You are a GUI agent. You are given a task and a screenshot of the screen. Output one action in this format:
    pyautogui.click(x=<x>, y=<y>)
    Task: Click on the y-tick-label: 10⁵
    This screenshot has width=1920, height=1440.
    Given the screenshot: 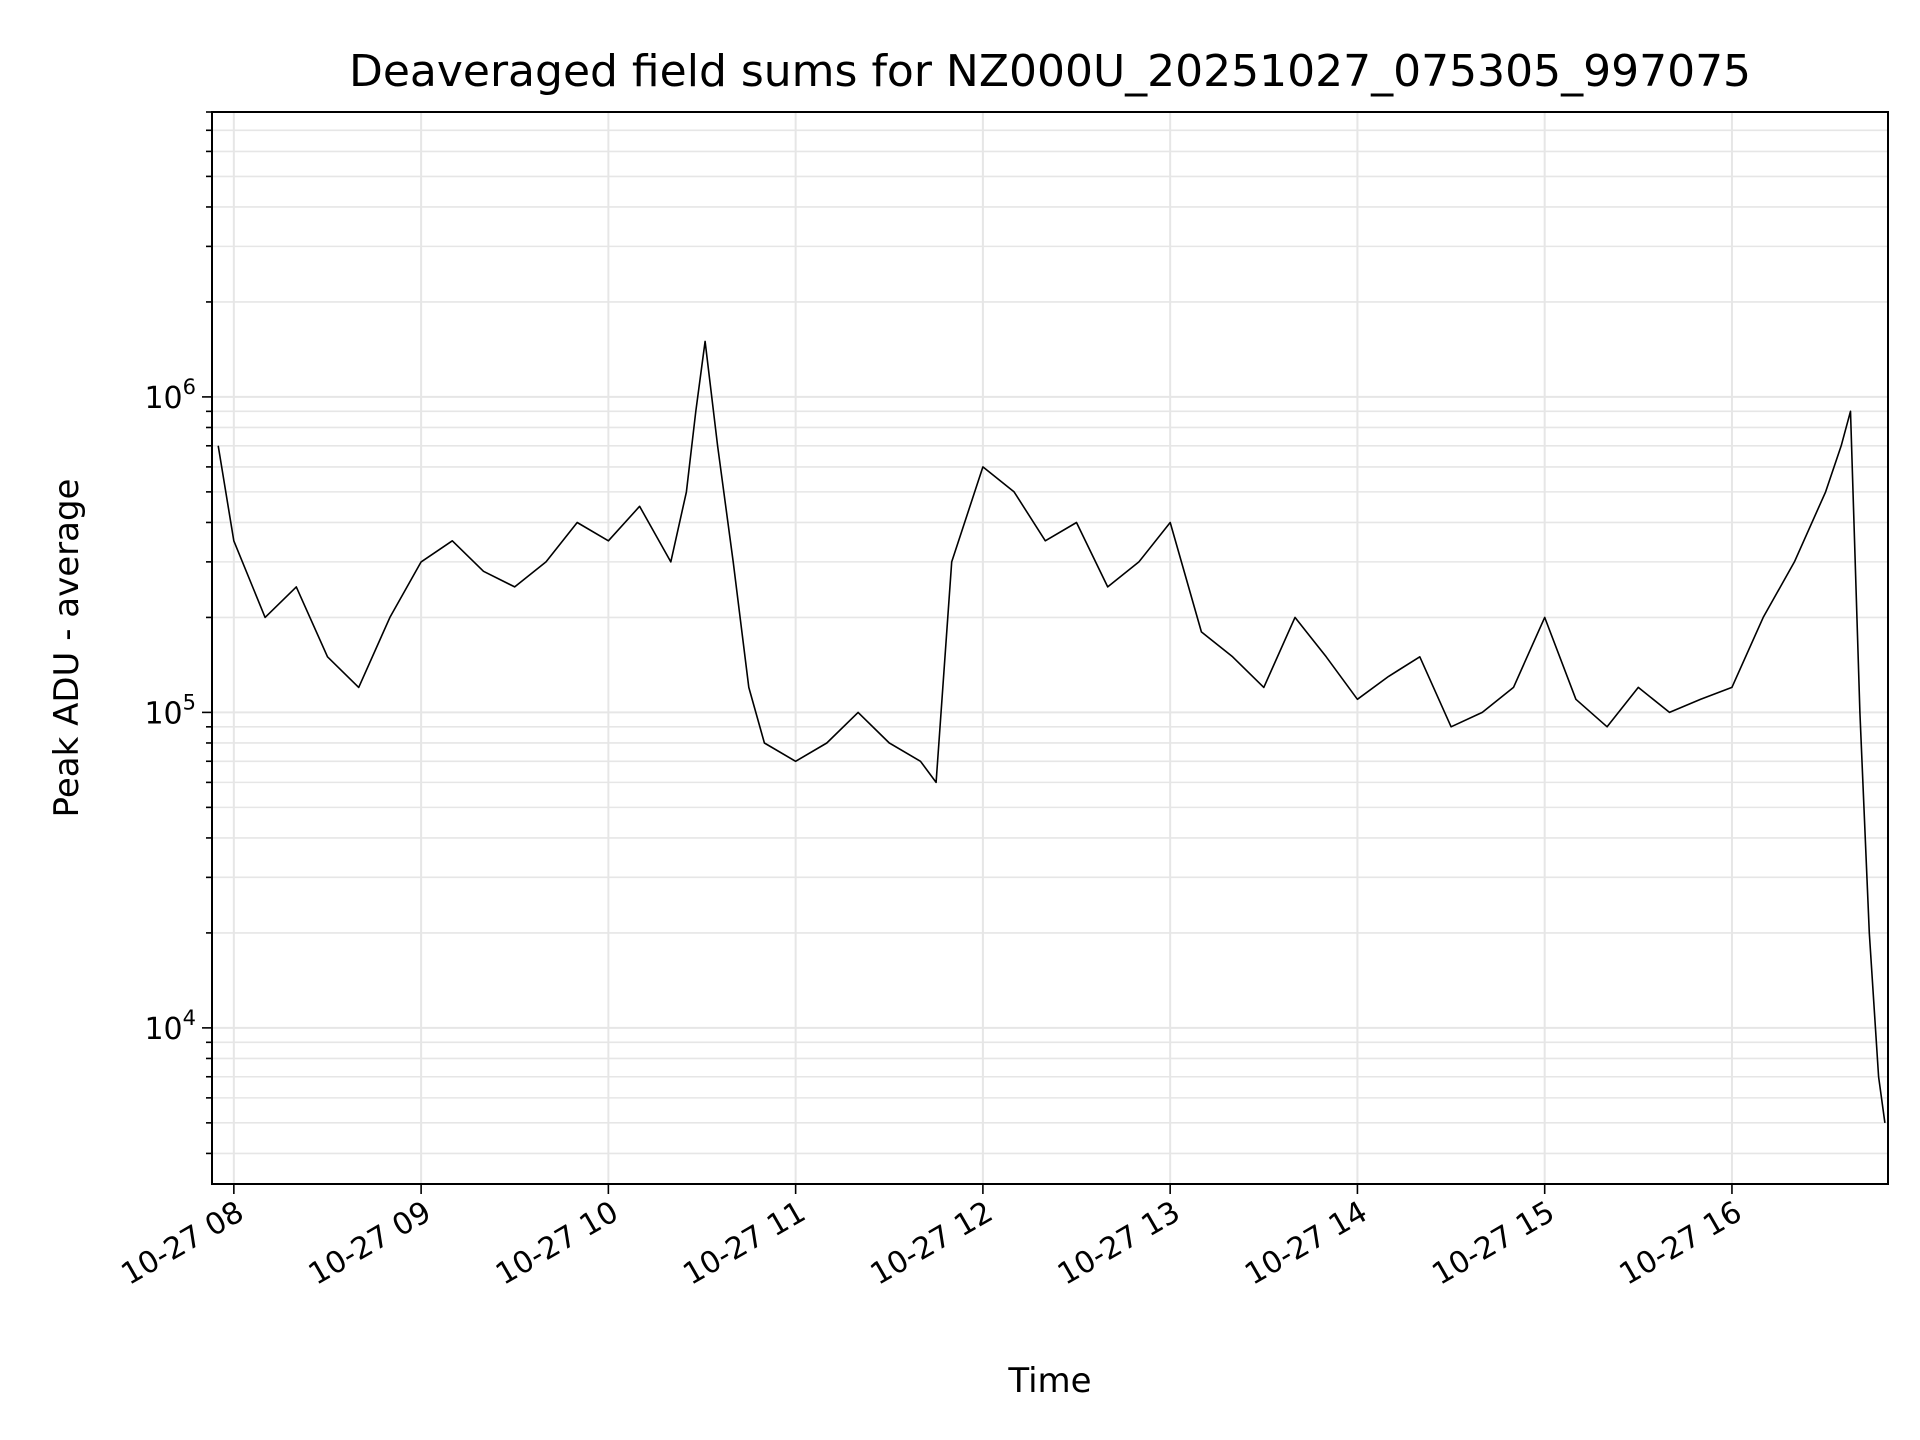 What is the action you would take?
    pyautogui.click(x=170, y=710)
    